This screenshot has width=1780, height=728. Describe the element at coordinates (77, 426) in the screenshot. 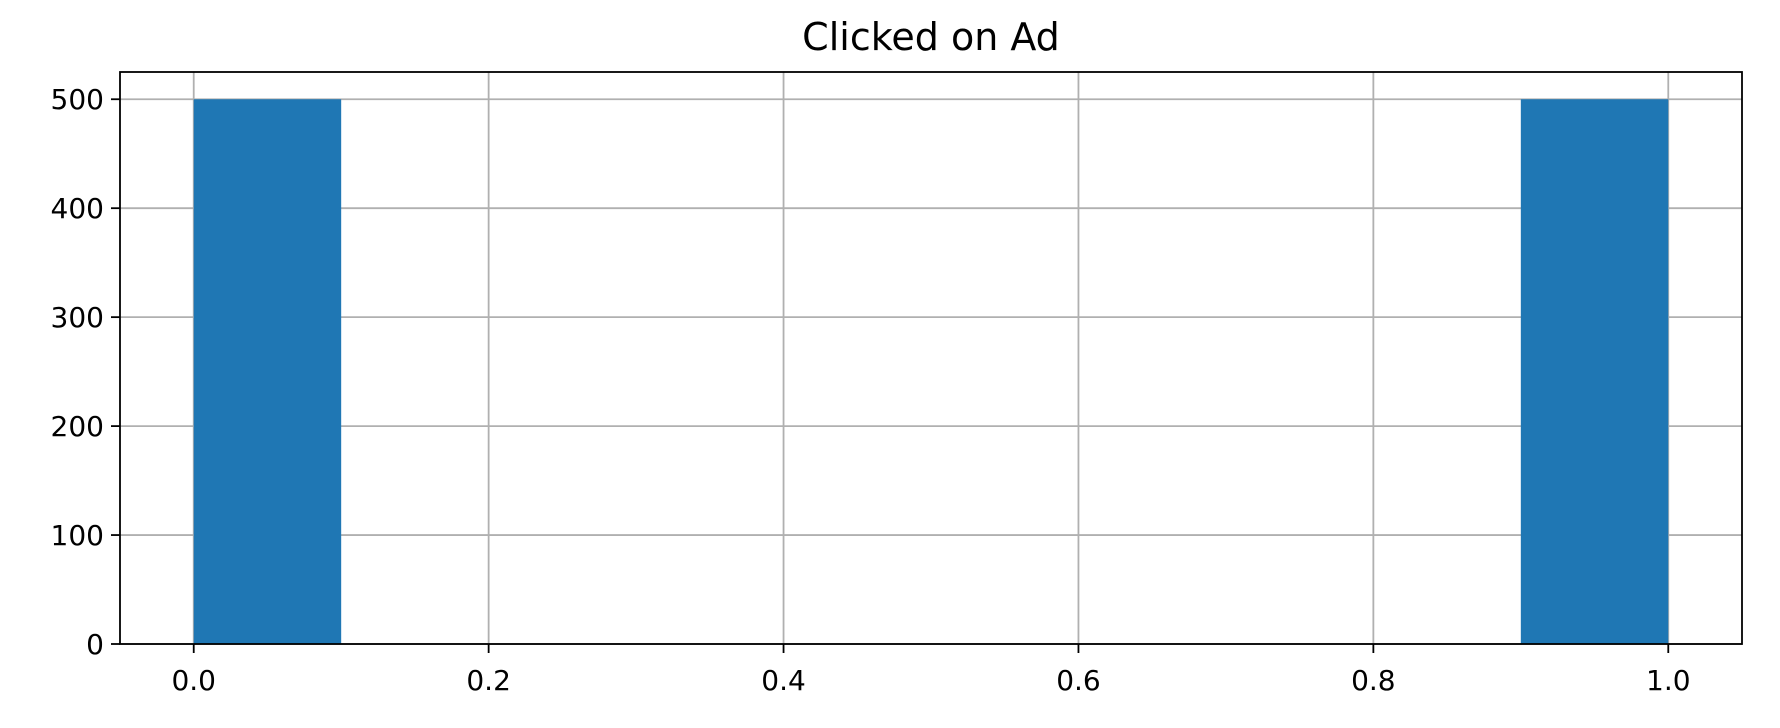

I see `y-tick-label: 200` at that location.